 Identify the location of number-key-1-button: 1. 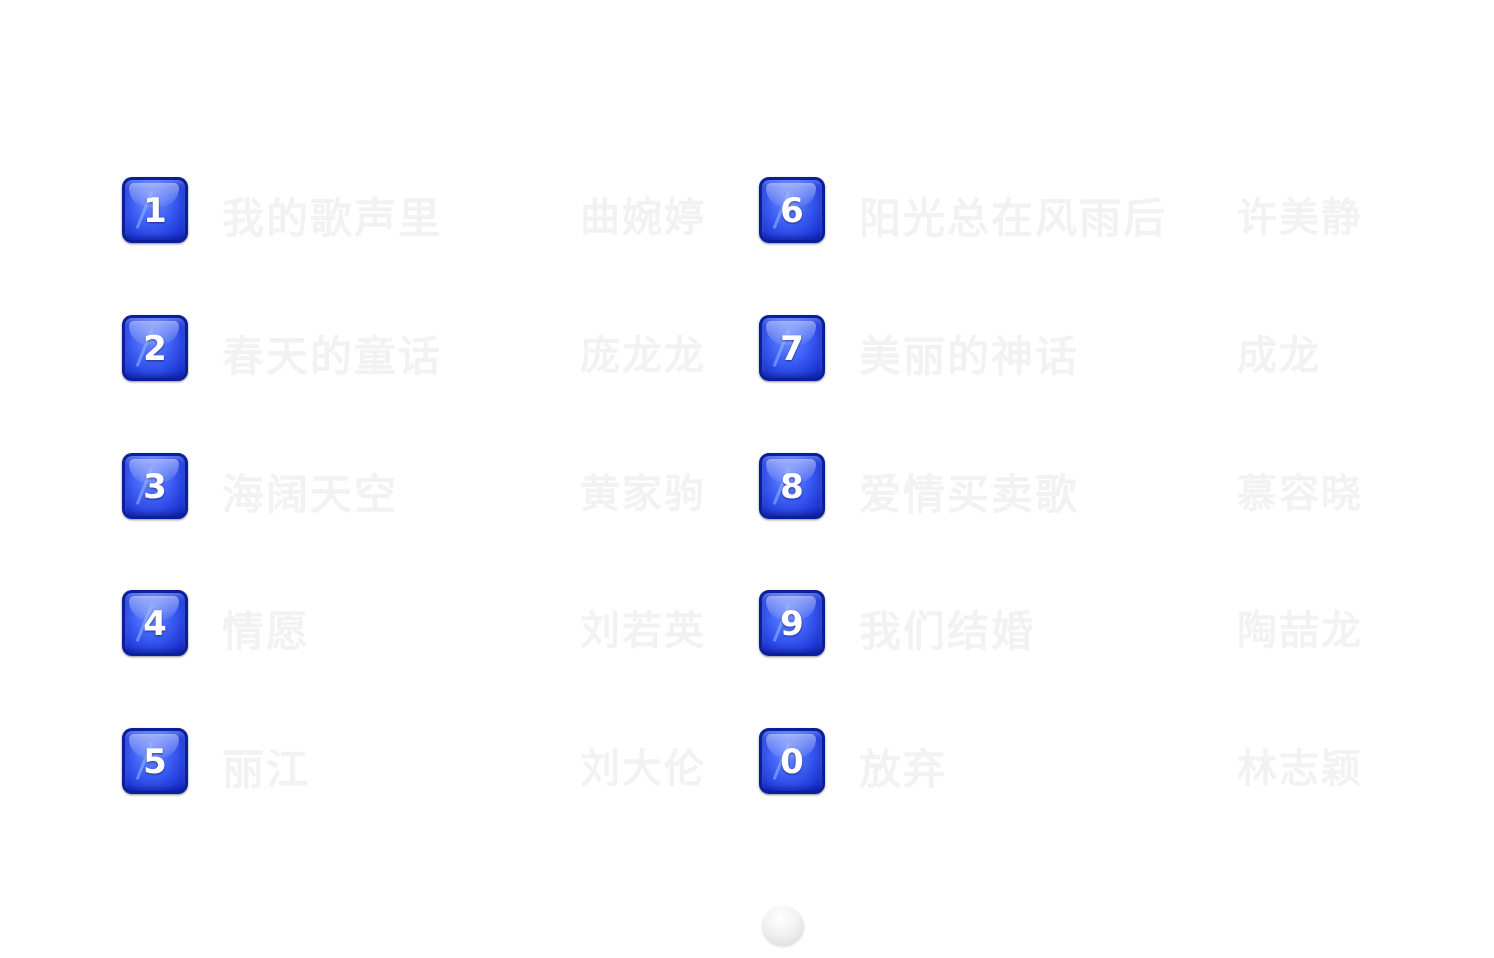
(155, 210).